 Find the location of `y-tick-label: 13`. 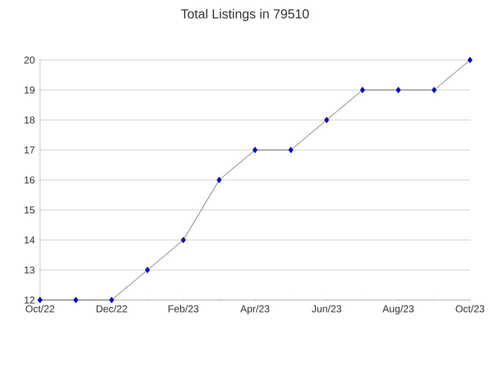

y-tick-label: 13 is located at coordinates (29, 270).